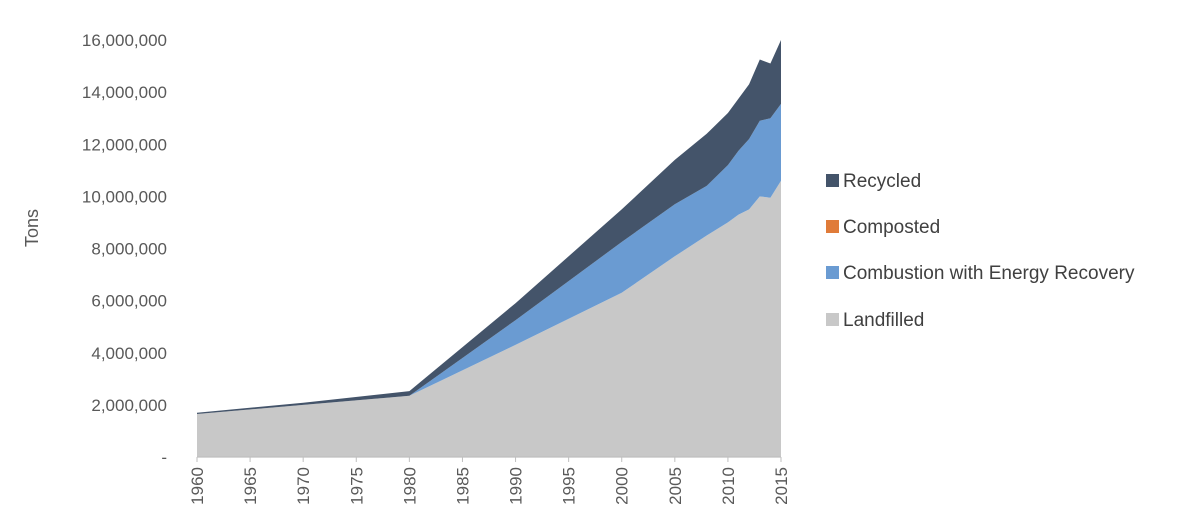 The height and width of the screenshot is (529, 1200). I want to click on legend-label-landfilled: Landfilled, so click(883, 320).